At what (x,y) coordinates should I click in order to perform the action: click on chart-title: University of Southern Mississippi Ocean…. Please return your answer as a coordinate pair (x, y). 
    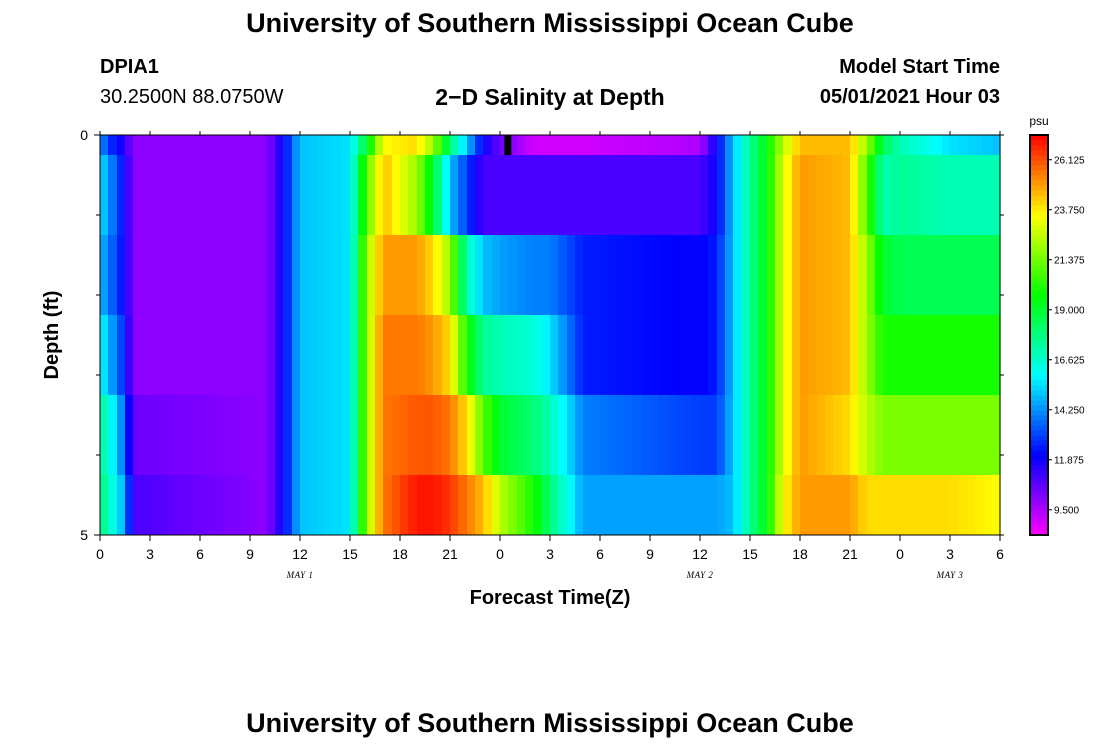
    Looking at the image, I should click on (550, 23).